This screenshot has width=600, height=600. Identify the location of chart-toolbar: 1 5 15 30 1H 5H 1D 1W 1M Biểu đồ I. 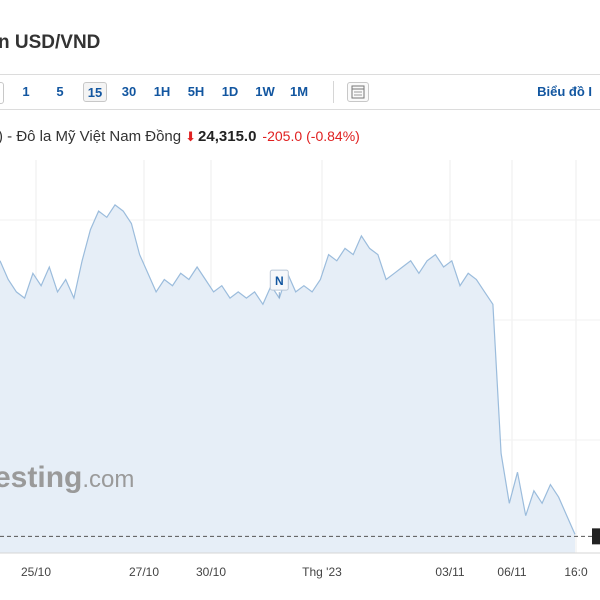
(300, 92).